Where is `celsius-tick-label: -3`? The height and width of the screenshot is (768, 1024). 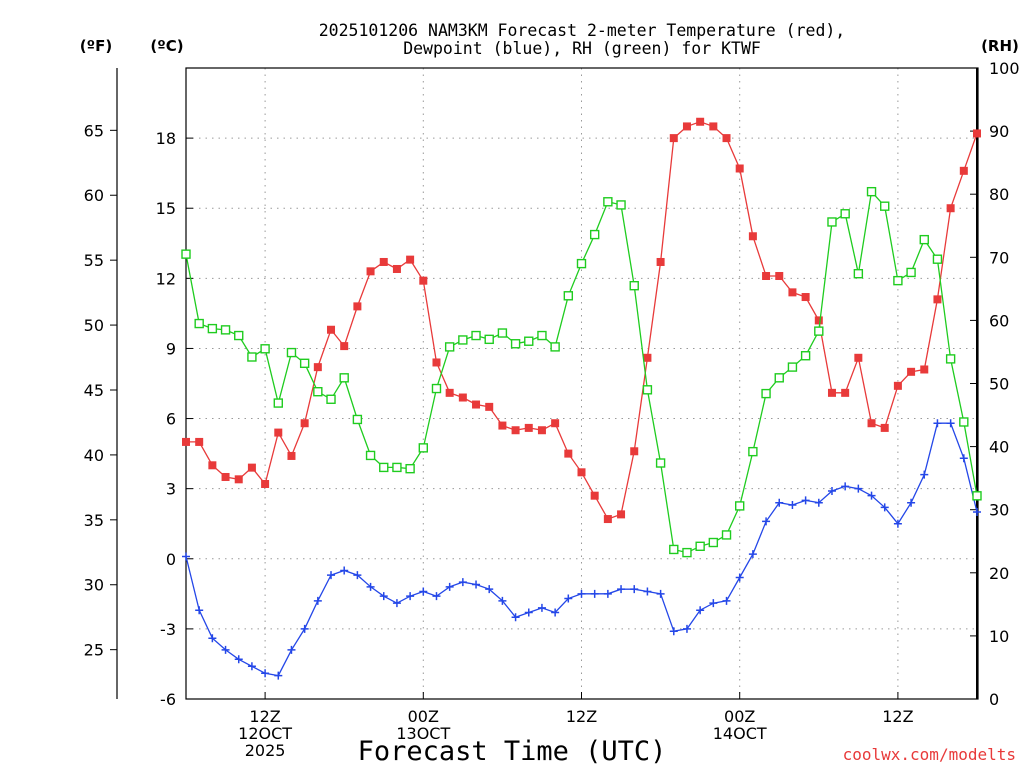 celsius-tick-label: -3 is located at coordinates (168, 629).